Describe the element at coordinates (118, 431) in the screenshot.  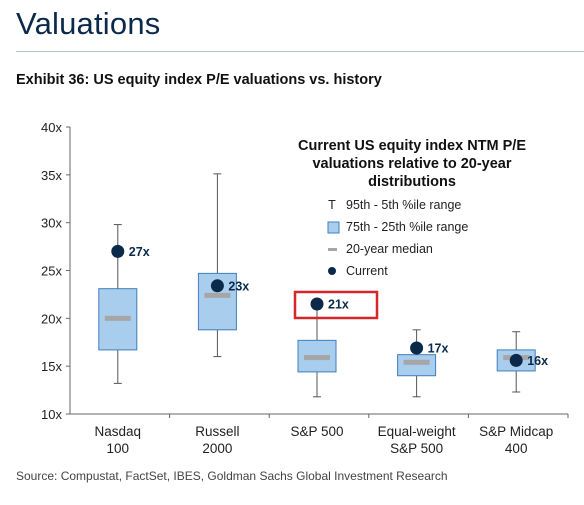
I see `x-category-label: Nasdaq` at that location.